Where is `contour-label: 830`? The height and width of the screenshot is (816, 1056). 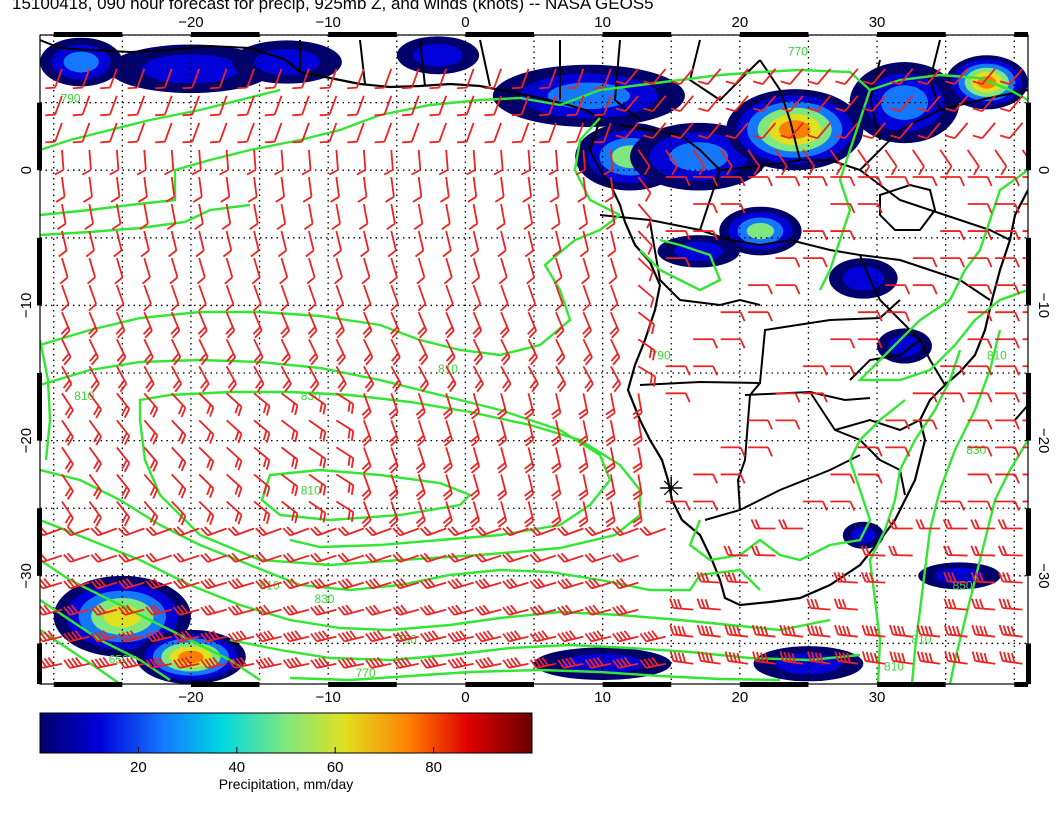
contour-label: 830 is located at coordinates (976, 450).